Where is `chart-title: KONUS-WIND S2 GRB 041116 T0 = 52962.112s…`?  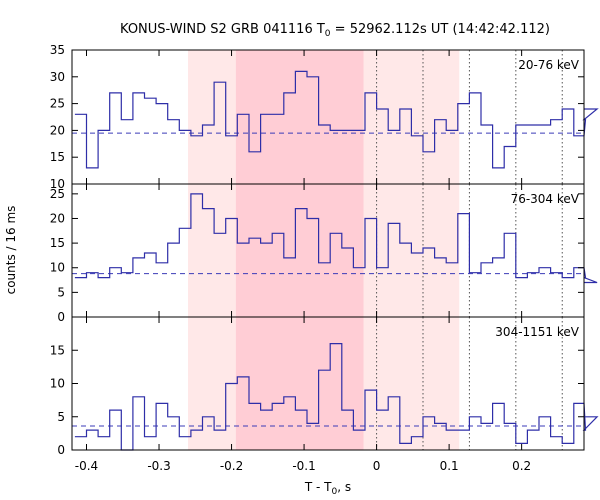
chart-title: KONUS-WIND S2 GRB 041116 T0 = 52962.112s… is located at coordinates (335, 30).